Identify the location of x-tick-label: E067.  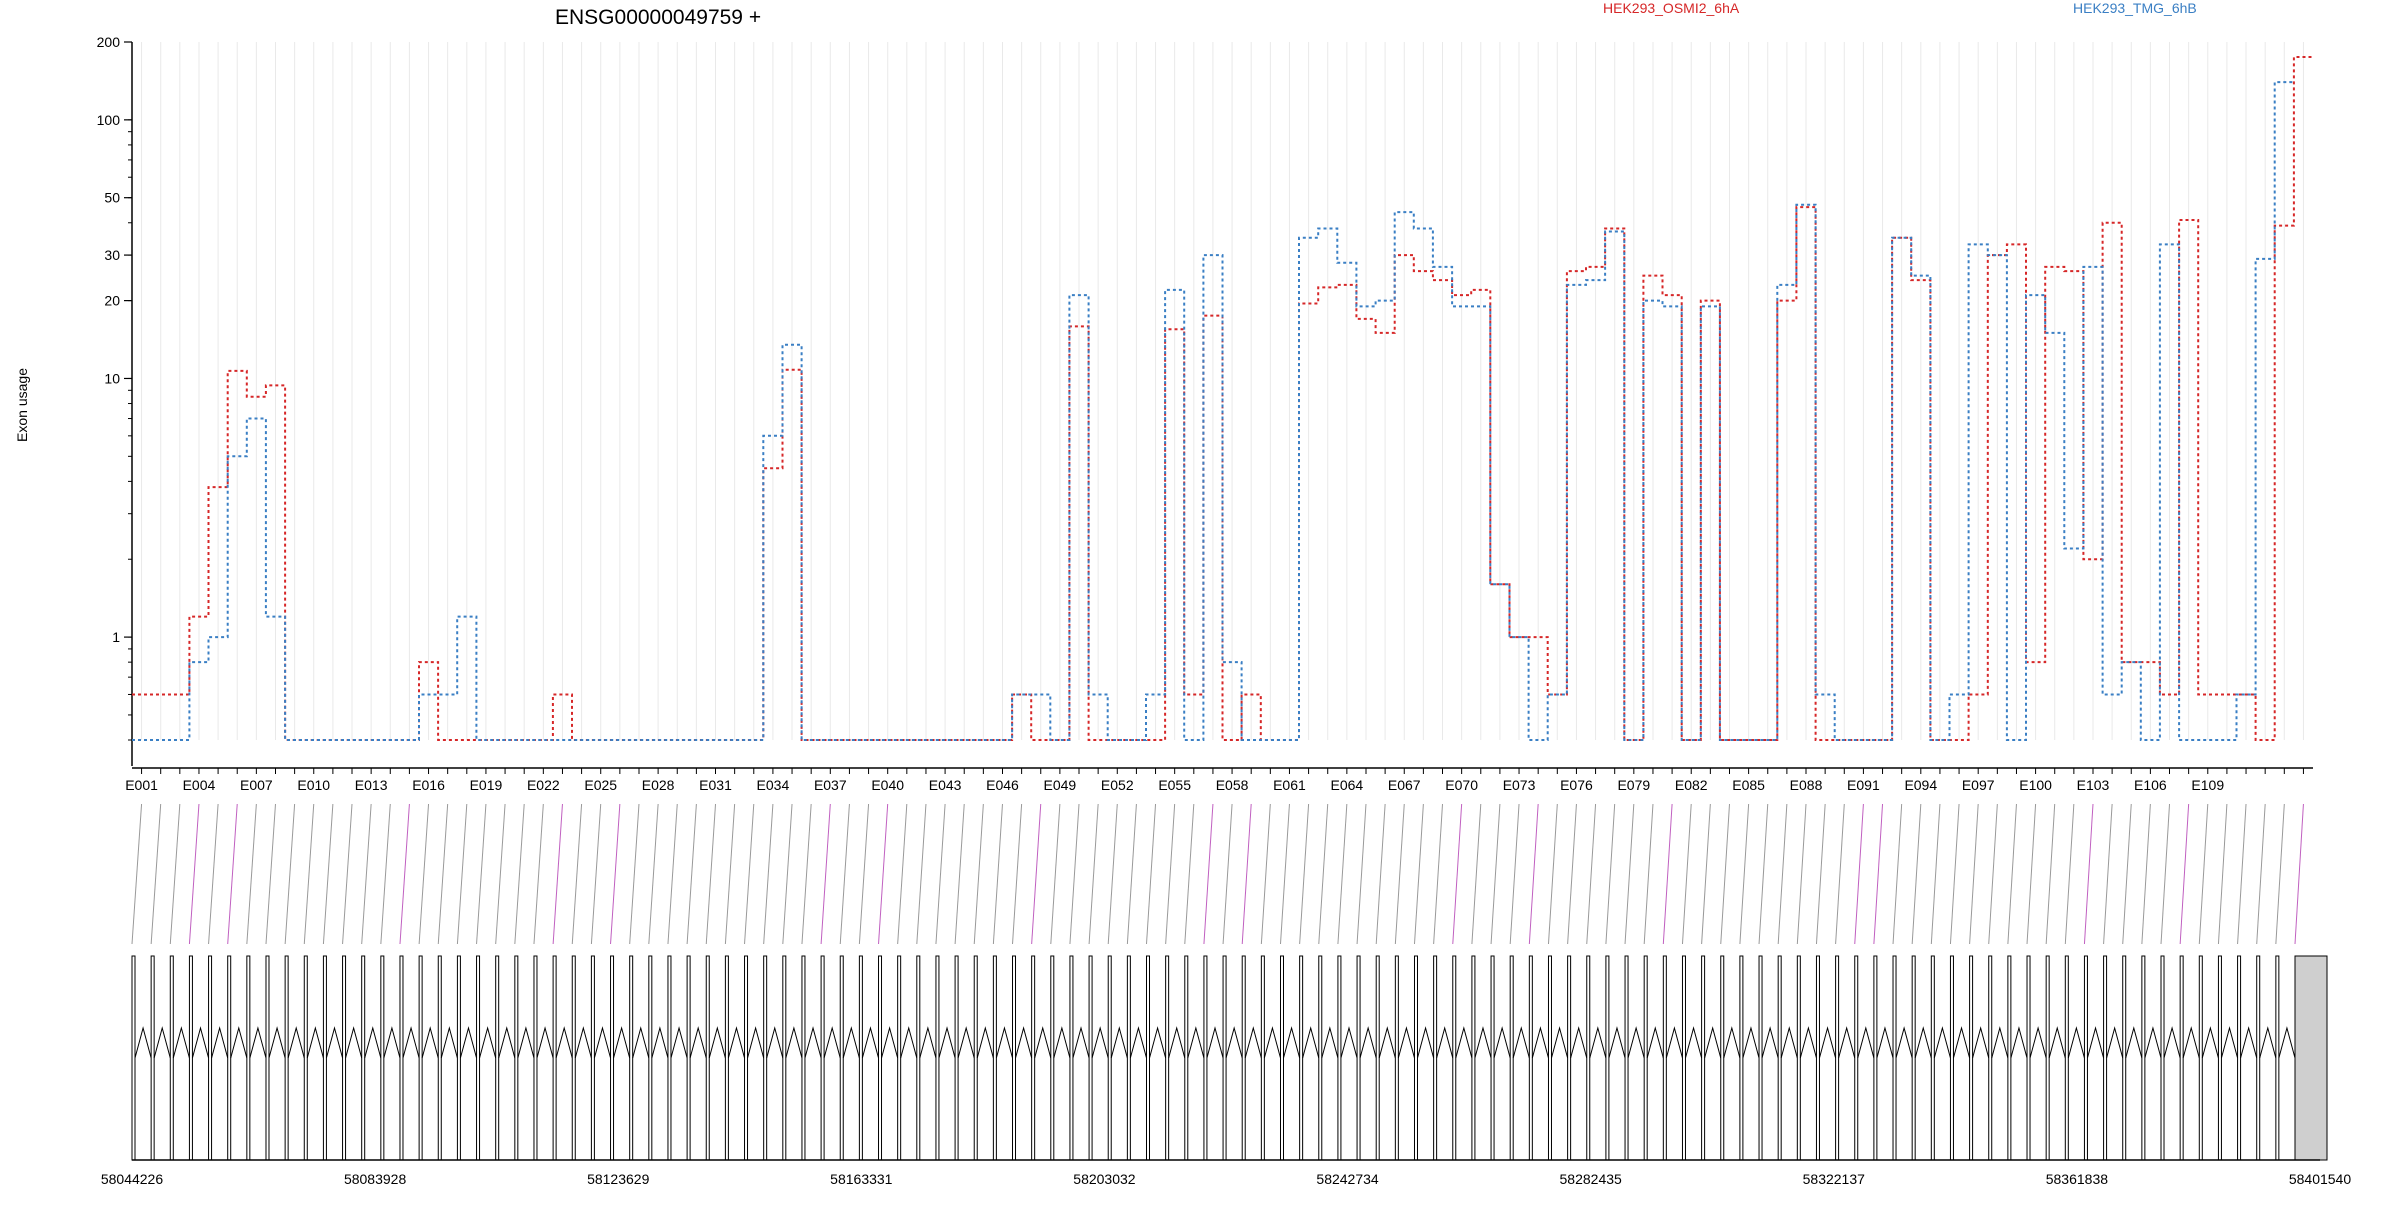
(1404, 785).